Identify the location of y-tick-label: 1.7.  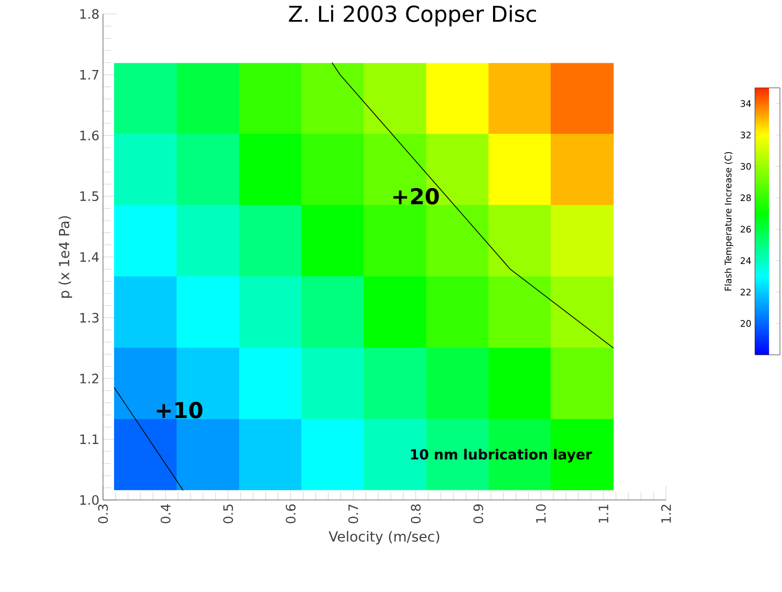
(89, 75).